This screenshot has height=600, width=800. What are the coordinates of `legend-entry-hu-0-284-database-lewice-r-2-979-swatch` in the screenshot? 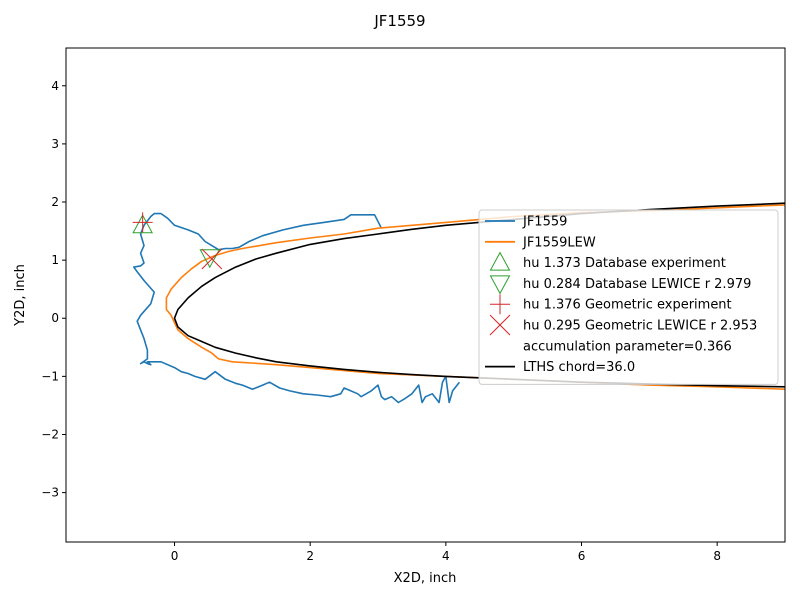 It's located at (500, 285).